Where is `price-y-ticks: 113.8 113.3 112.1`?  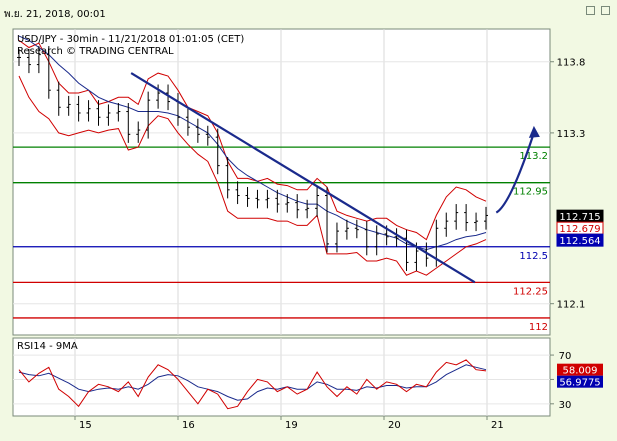
price-y-ticks: 113.8 113.3 112.1 is located at coordinates (567, 184).